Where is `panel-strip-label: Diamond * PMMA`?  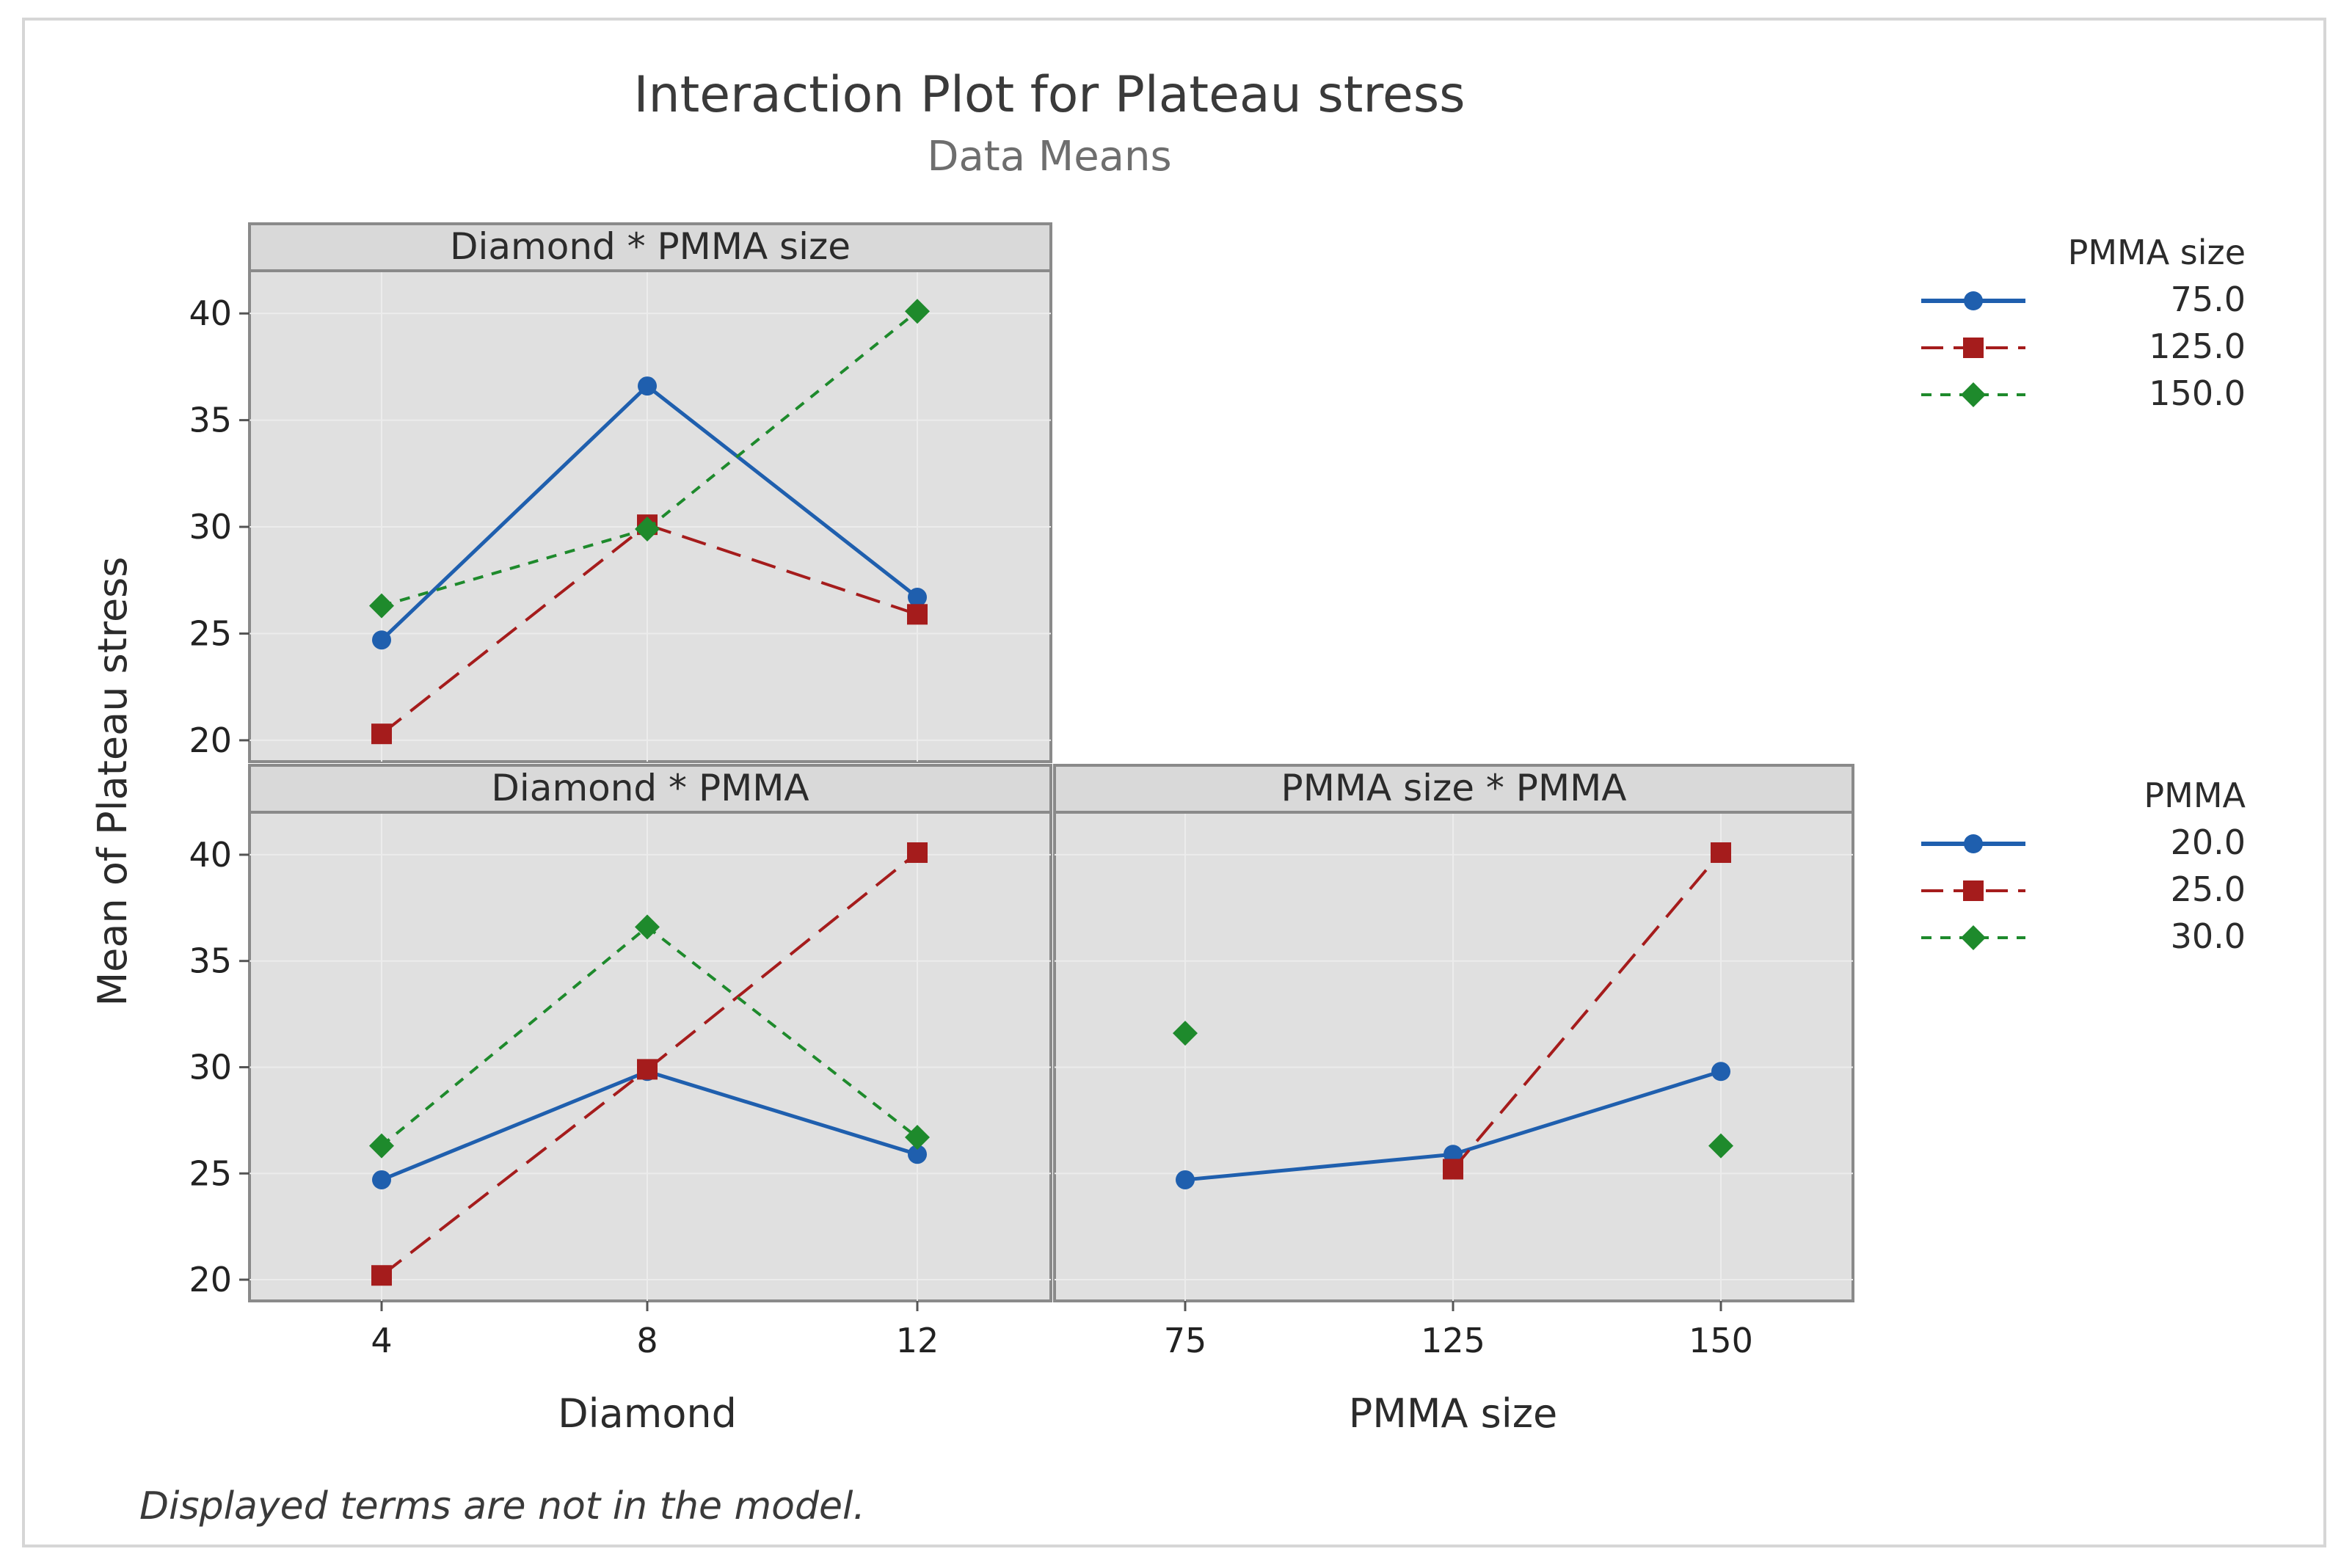
panel-strip-label: Diamond * PMMA is located at coordinates (650, 788).